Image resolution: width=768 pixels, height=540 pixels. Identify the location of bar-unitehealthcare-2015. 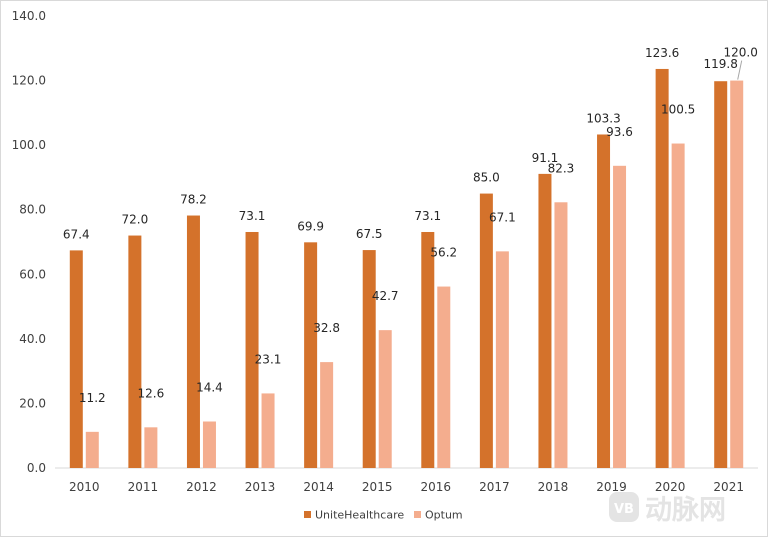
(369, 359).